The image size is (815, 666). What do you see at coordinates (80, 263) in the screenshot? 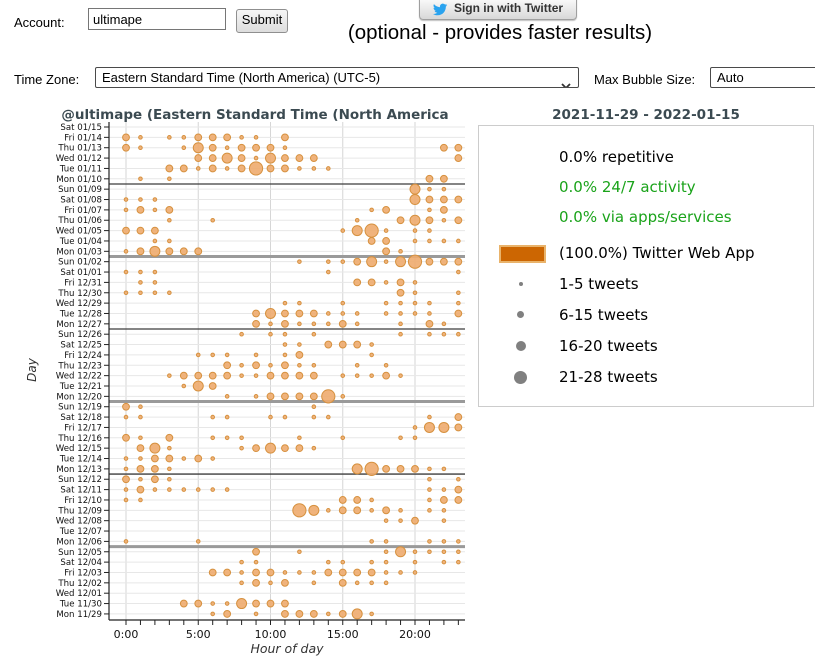
I see `day-tick-label: Sun 01/02` at bounding box center [80, 263].